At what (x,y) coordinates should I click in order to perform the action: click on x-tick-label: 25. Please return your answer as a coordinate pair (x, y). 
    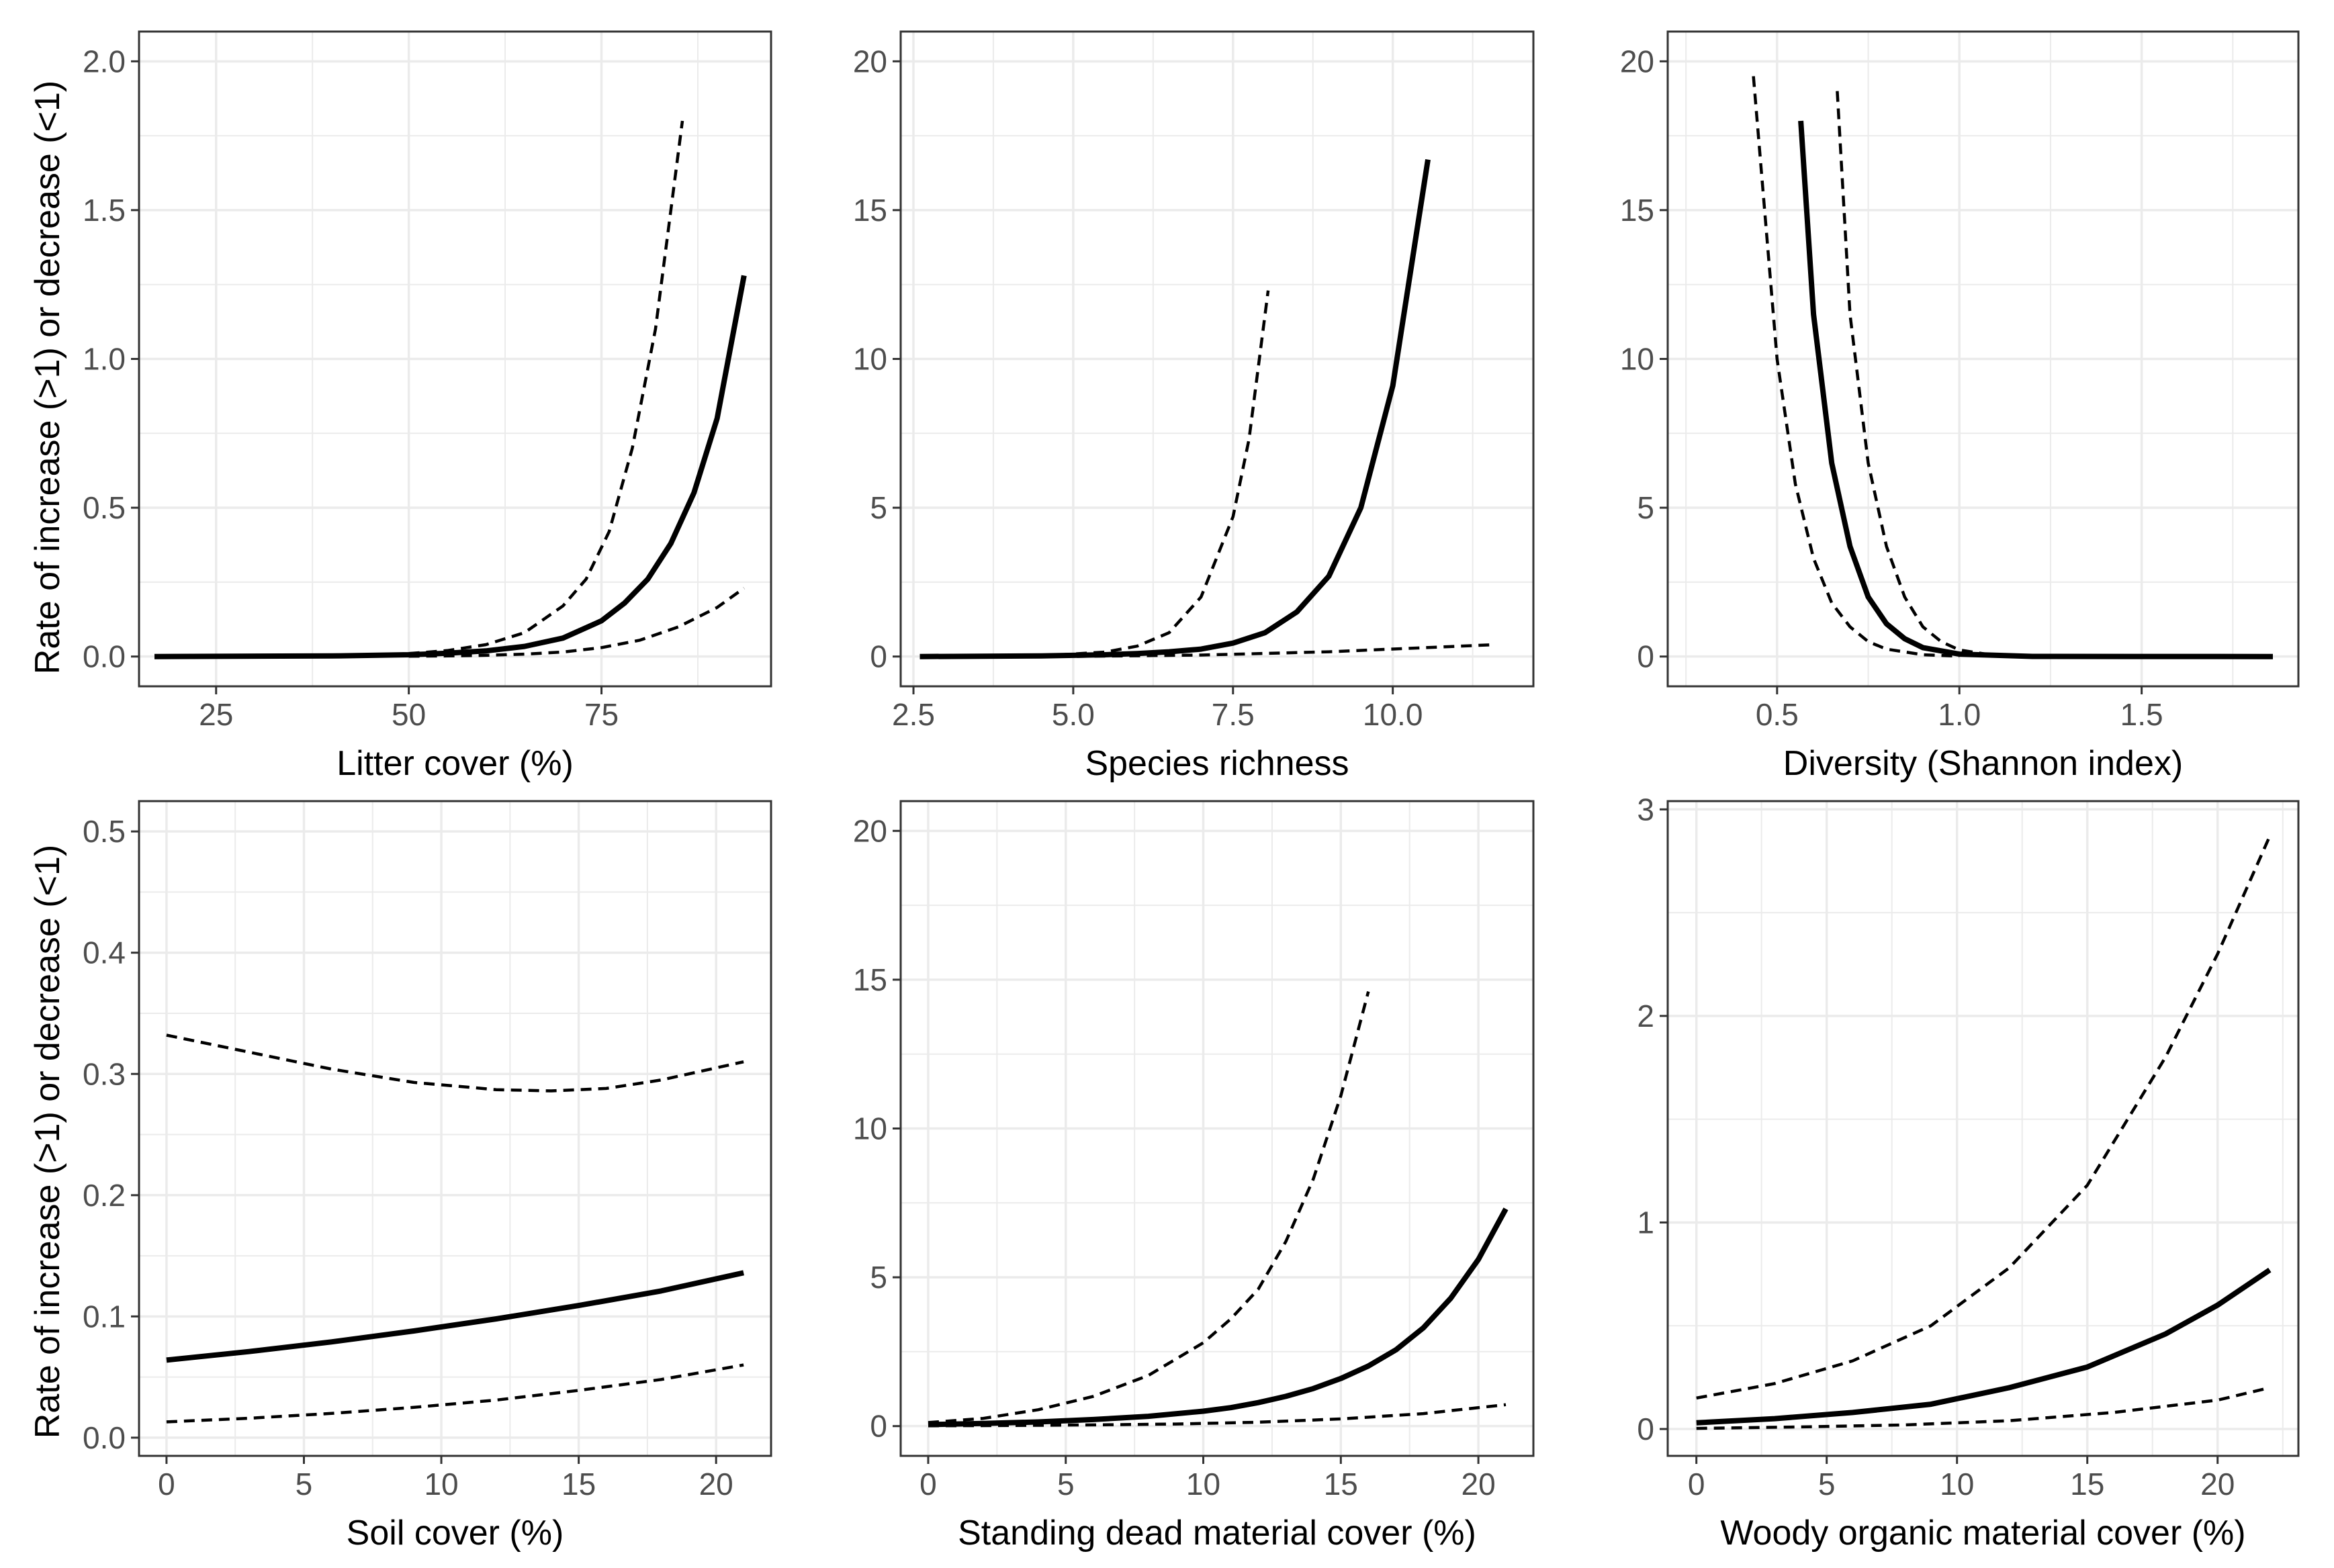
    Looking at the image, I should click on (216, 714).